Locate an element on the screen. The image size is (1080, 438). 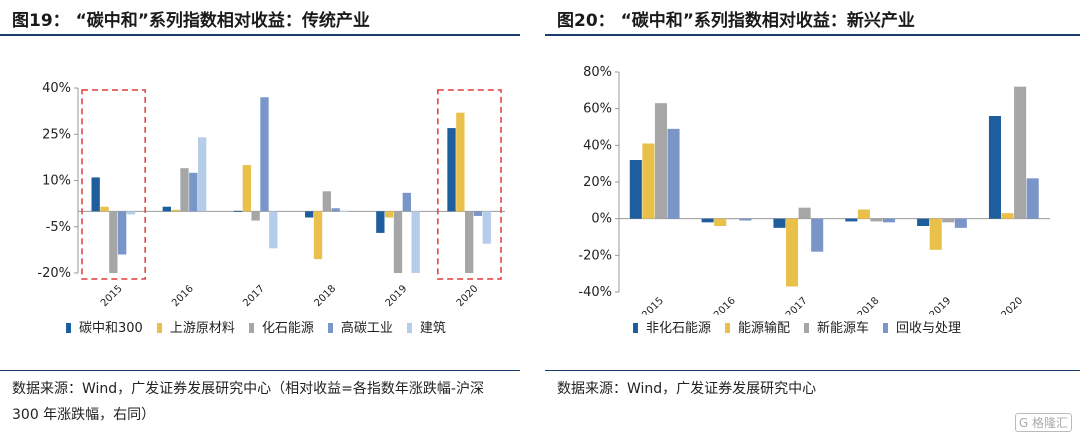
legend-label: 化石能源 is located at coordinates (287, 328).